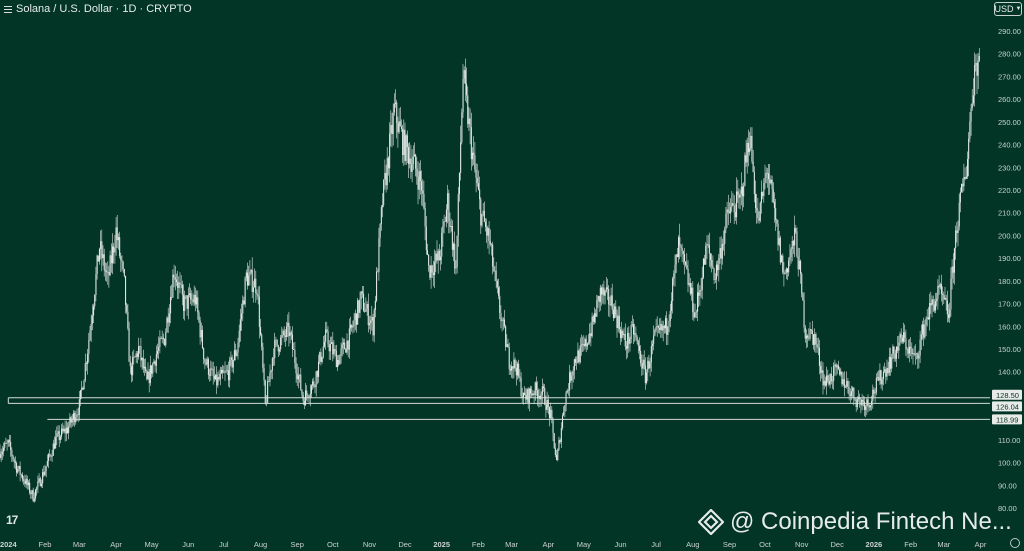 The width and height of the screenshot is (1024, 551). What do you see at coordinates (1009, 258) in the screenshot?
I see `y-tick-label: 190.00` at bounding box center [1009, 258].